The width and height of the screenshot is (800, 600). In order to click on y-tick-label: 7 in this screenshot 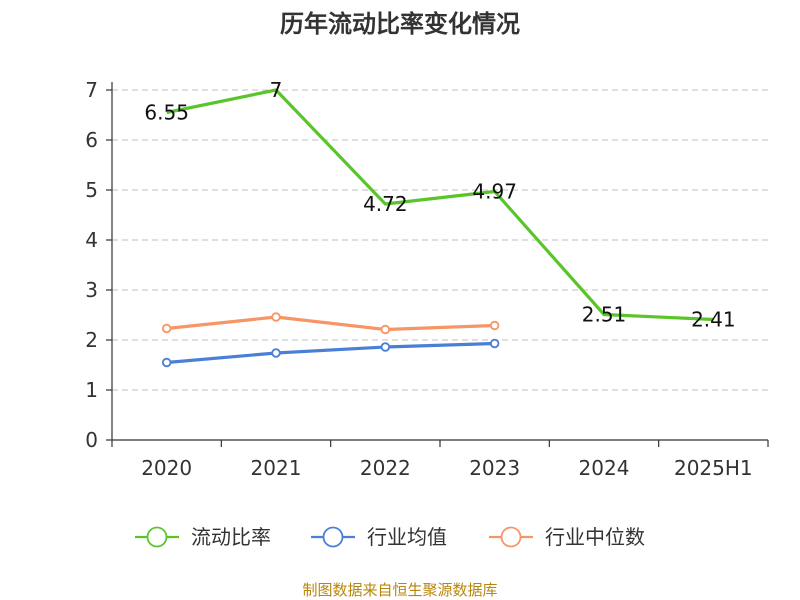, I will do `click(91, 90)`.